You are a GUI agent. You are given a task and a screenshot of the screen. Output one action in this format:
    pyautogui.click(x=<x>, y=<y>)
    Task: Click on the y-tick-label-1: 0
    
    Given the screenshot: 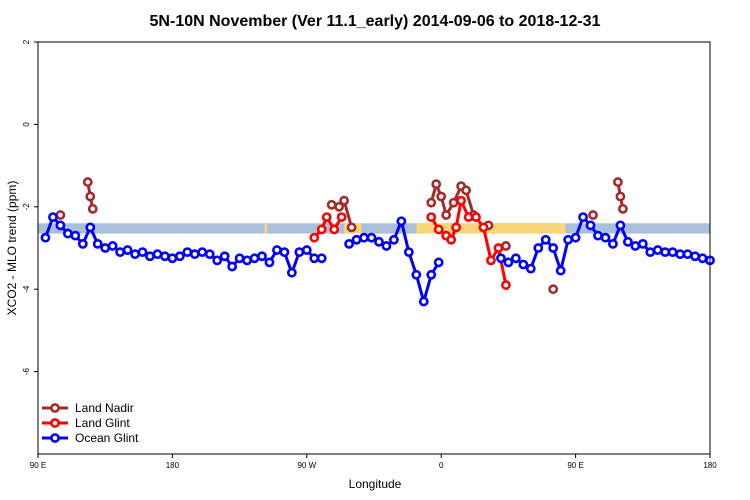 What is the action you would take?
    pyautogui.click(x=26, y=124)
    